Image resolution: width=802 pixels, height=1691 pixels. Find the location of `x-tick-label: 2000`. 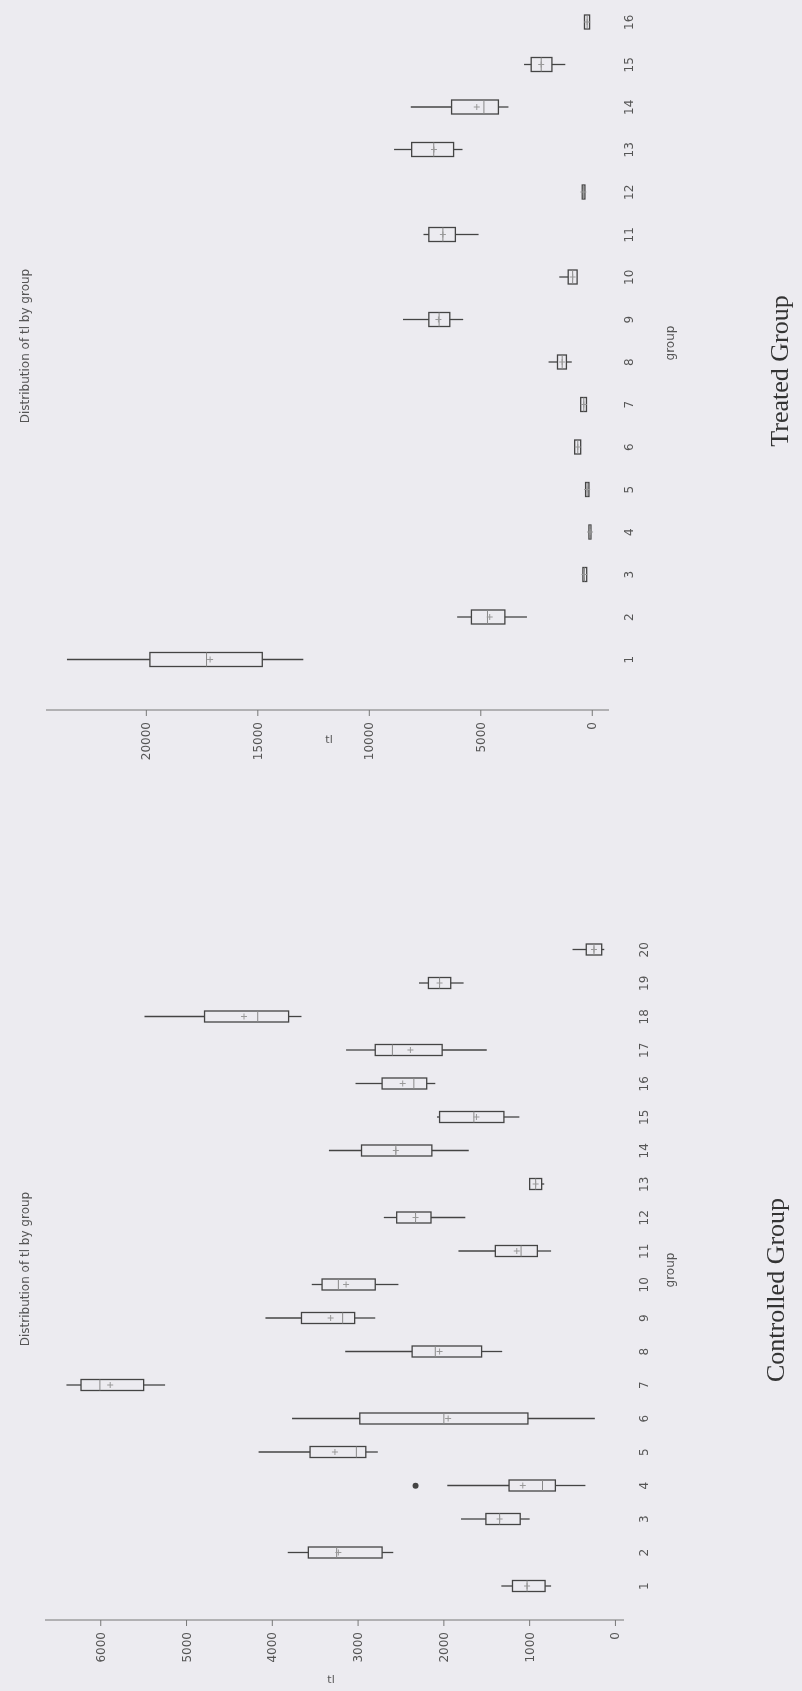

x-tick-label: 2000 is located at coordinates (443, 1647).